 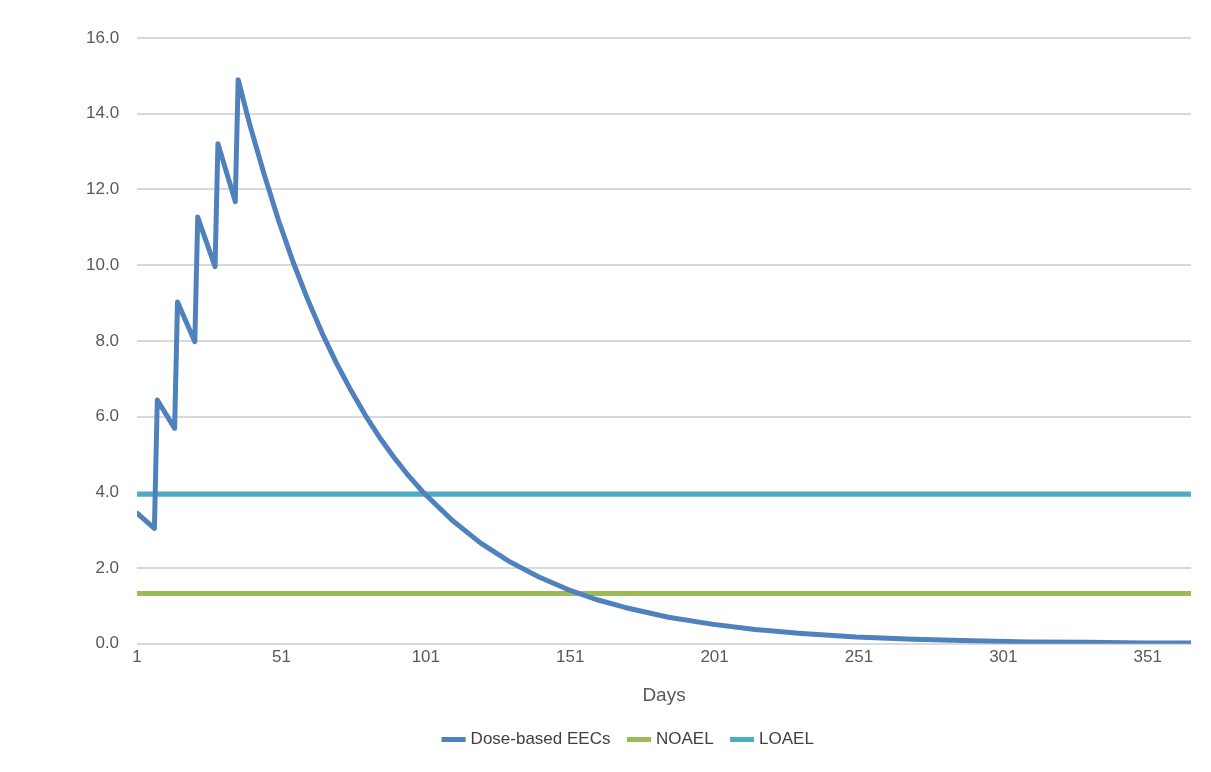 What do you see at coordinates (107, 643) in the screenshot?
I see `y-tick-label: 0.0` at bounding box center [107, 643].